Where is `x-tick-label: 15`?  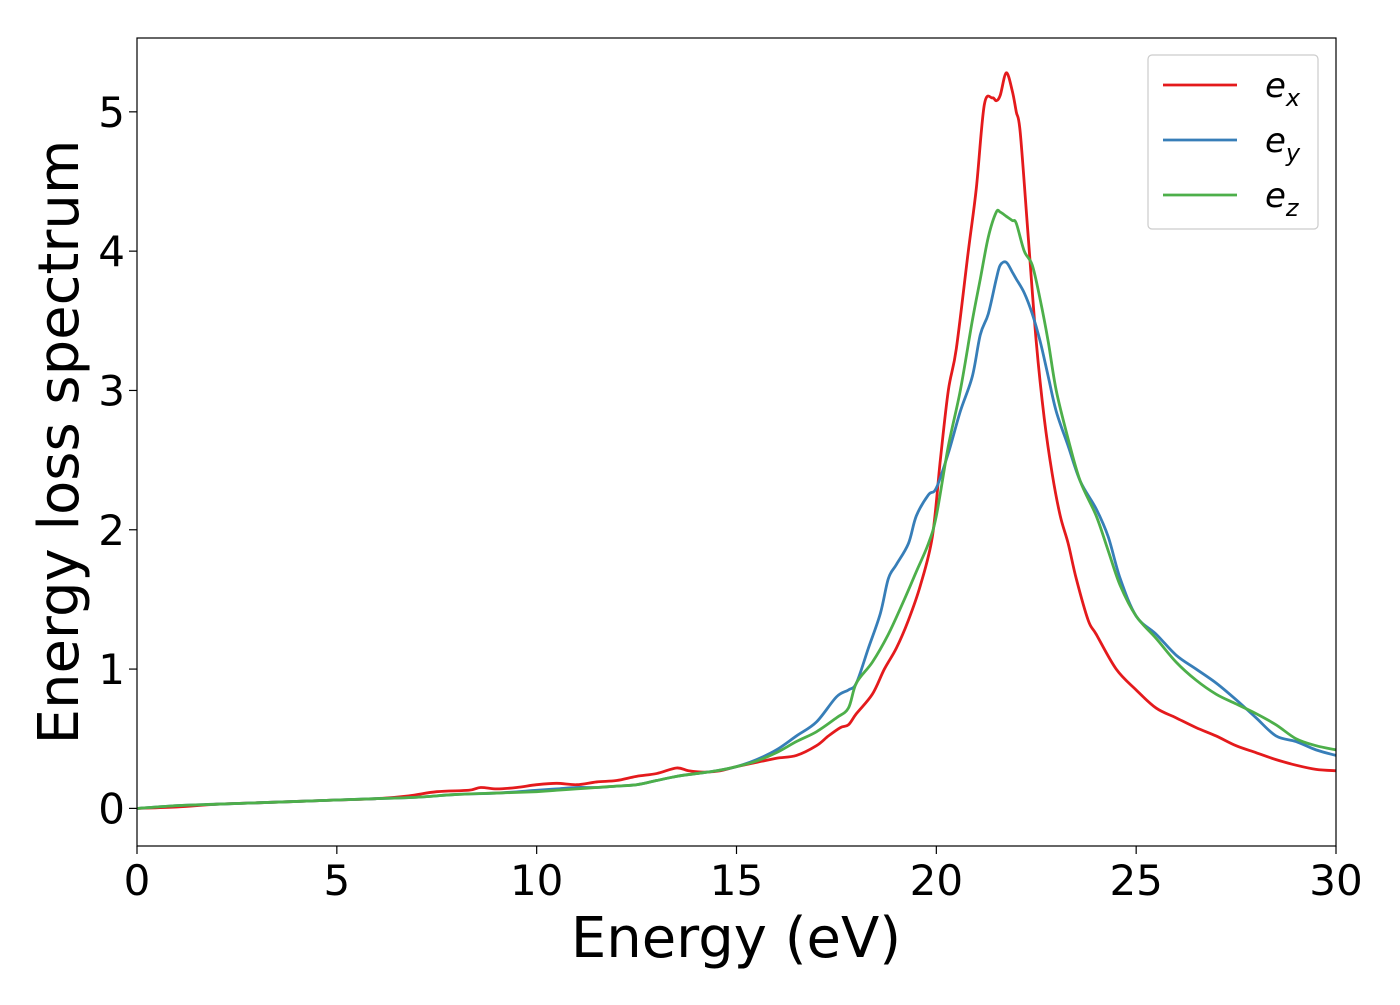 x-tick-label: 15 is located at coordinates (736, 880).